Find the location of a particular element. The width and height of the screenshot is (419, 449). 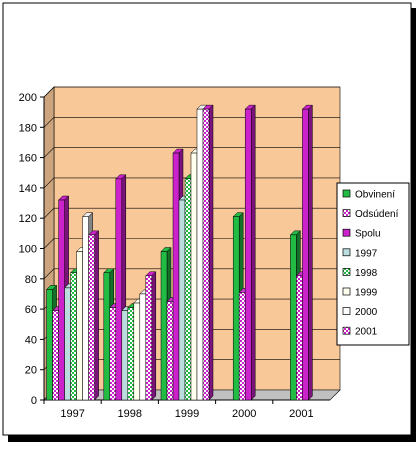

legend-label: 1997 is located at coordinates (366, 253).